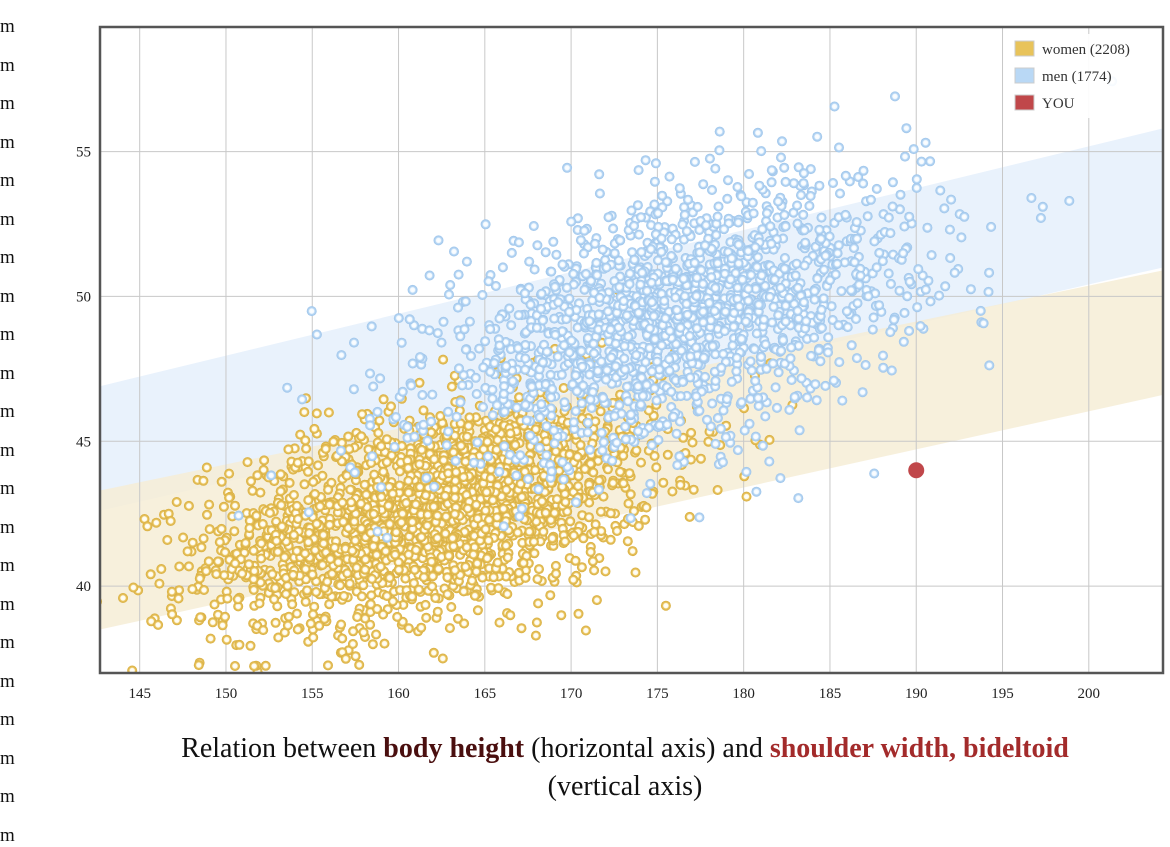  I want to click on x-tick-label: 185, so click(830, 694).